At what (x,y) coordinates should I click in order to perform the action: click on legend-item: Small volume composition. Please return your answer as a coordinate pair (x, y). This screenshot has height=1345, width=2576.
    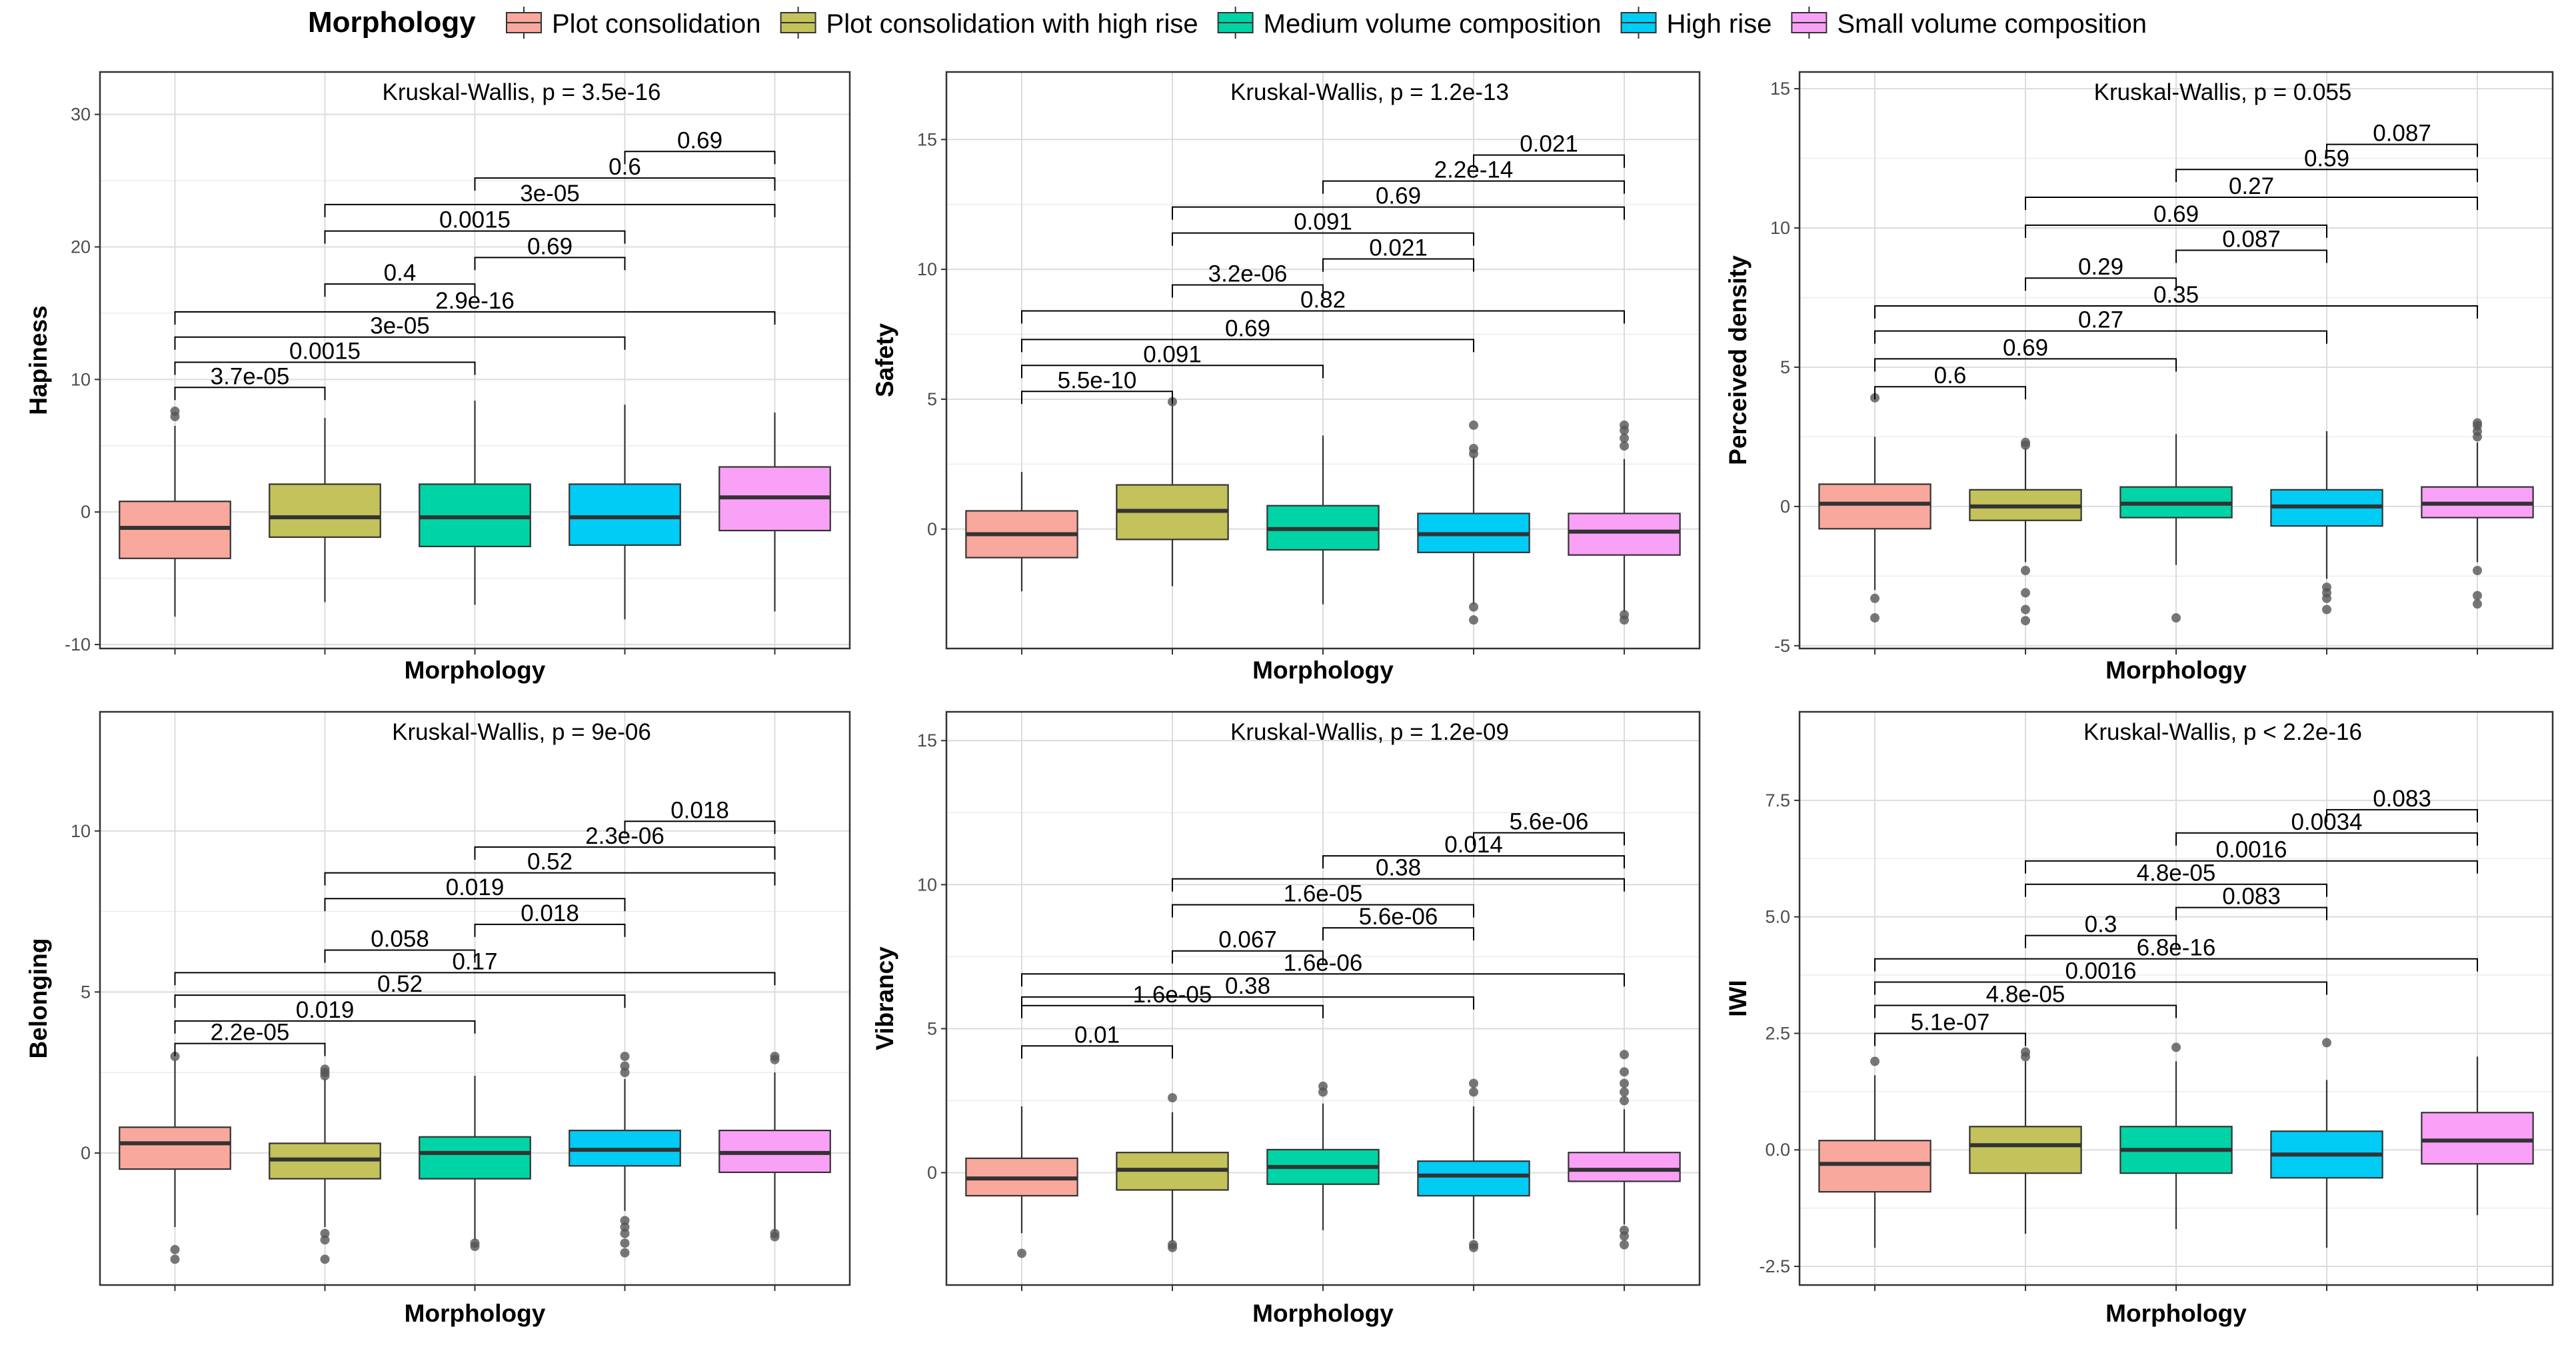
    Looking at the image, I should click on (1969, 23).